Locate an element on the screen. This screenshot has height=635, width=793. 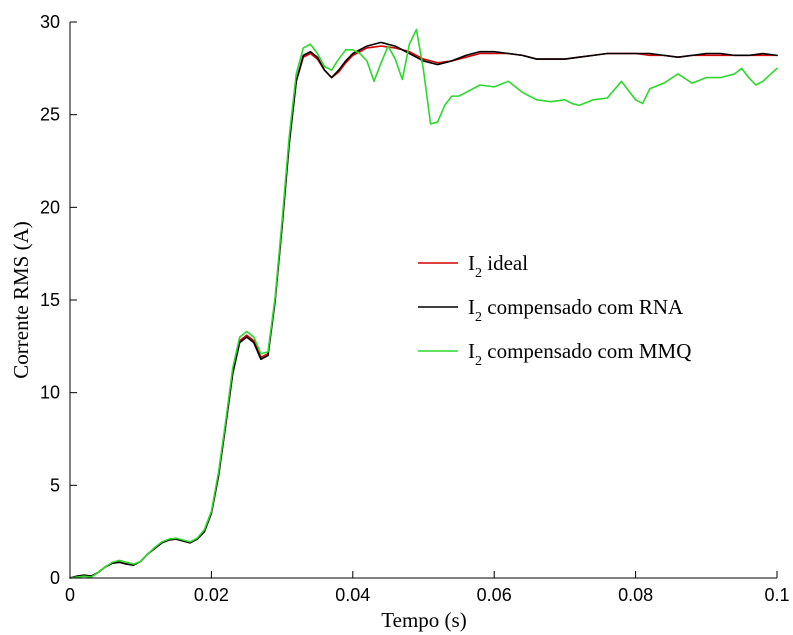
y-tick-label: 5 is located at coordinates (55, 485).